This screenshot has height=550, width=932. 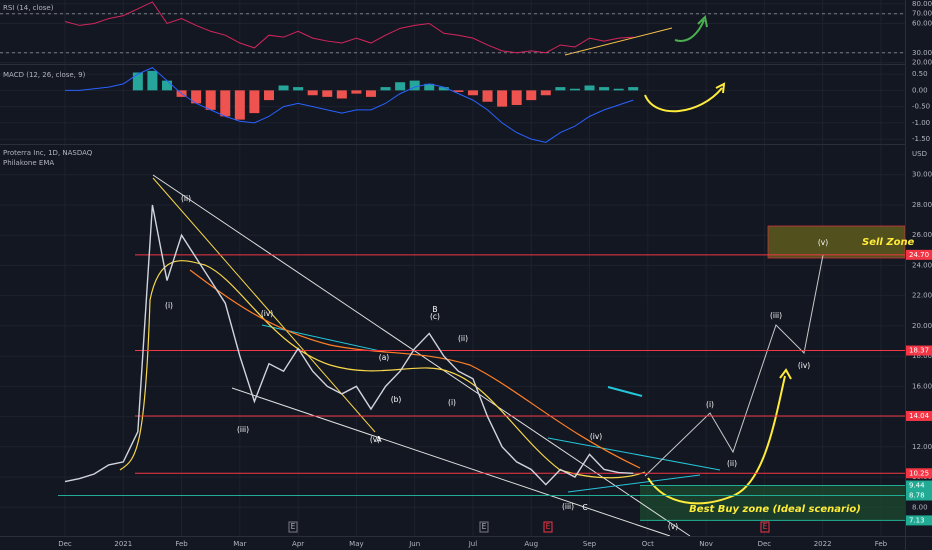 What do you see at coordinates (921, 139) in the screenshot?
I see `y-tick-label: -1.50` at bounding box center [921, 139].